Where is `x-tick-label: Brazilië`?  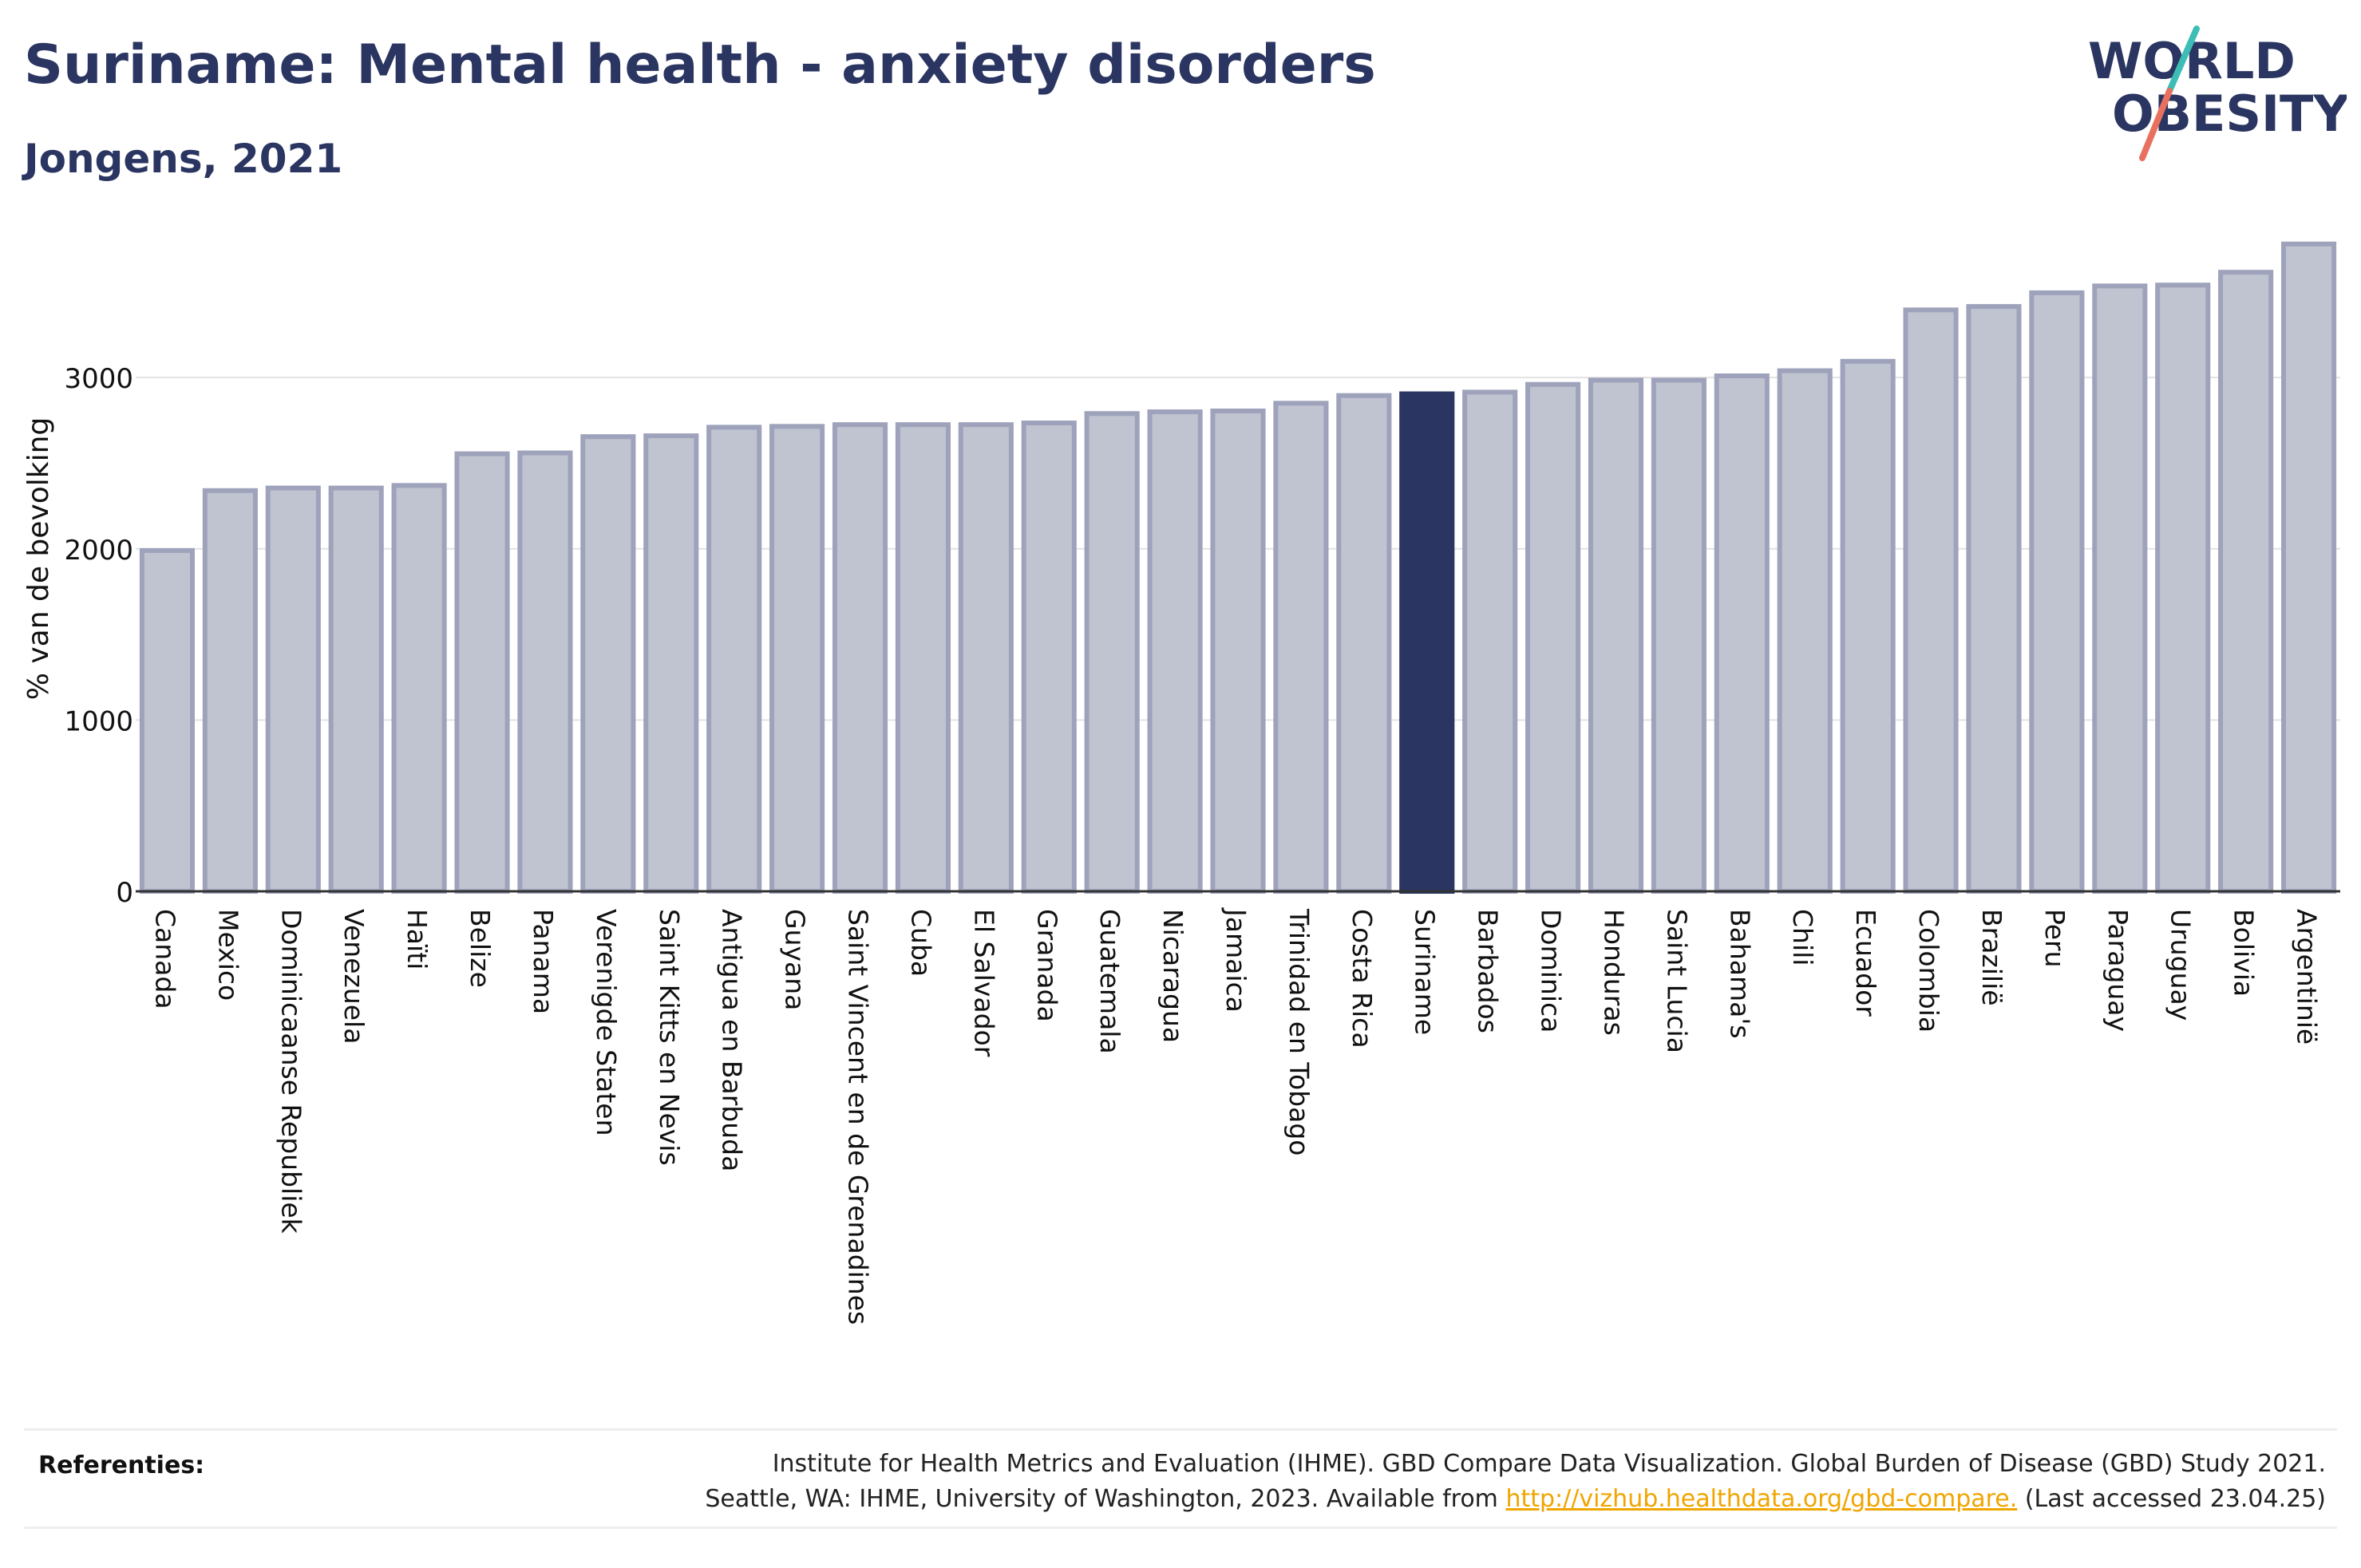
x-tick-label: Brazilië is located at coordinates (1991, 957).